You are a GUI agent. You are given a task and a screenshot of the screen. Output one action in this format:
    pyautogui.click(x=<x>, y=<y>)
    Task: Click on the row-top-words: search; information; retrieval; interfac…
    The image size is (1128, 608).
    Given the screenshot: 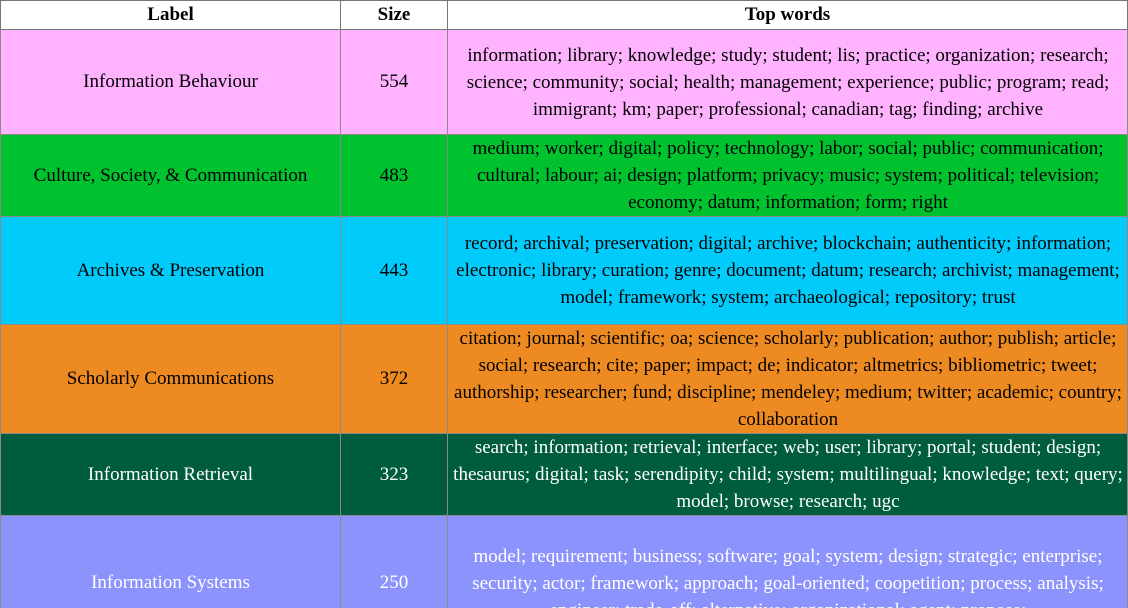 What is the action you would take?
    pyautogui.click(x=787, y=474)
    